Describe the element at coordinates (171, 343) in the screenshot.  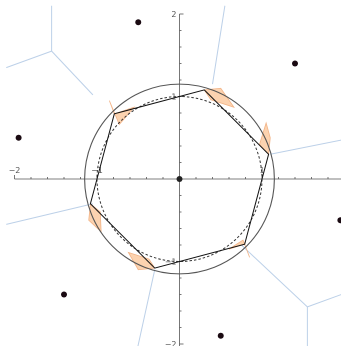
I see `y-tick-label: −2` at that location.